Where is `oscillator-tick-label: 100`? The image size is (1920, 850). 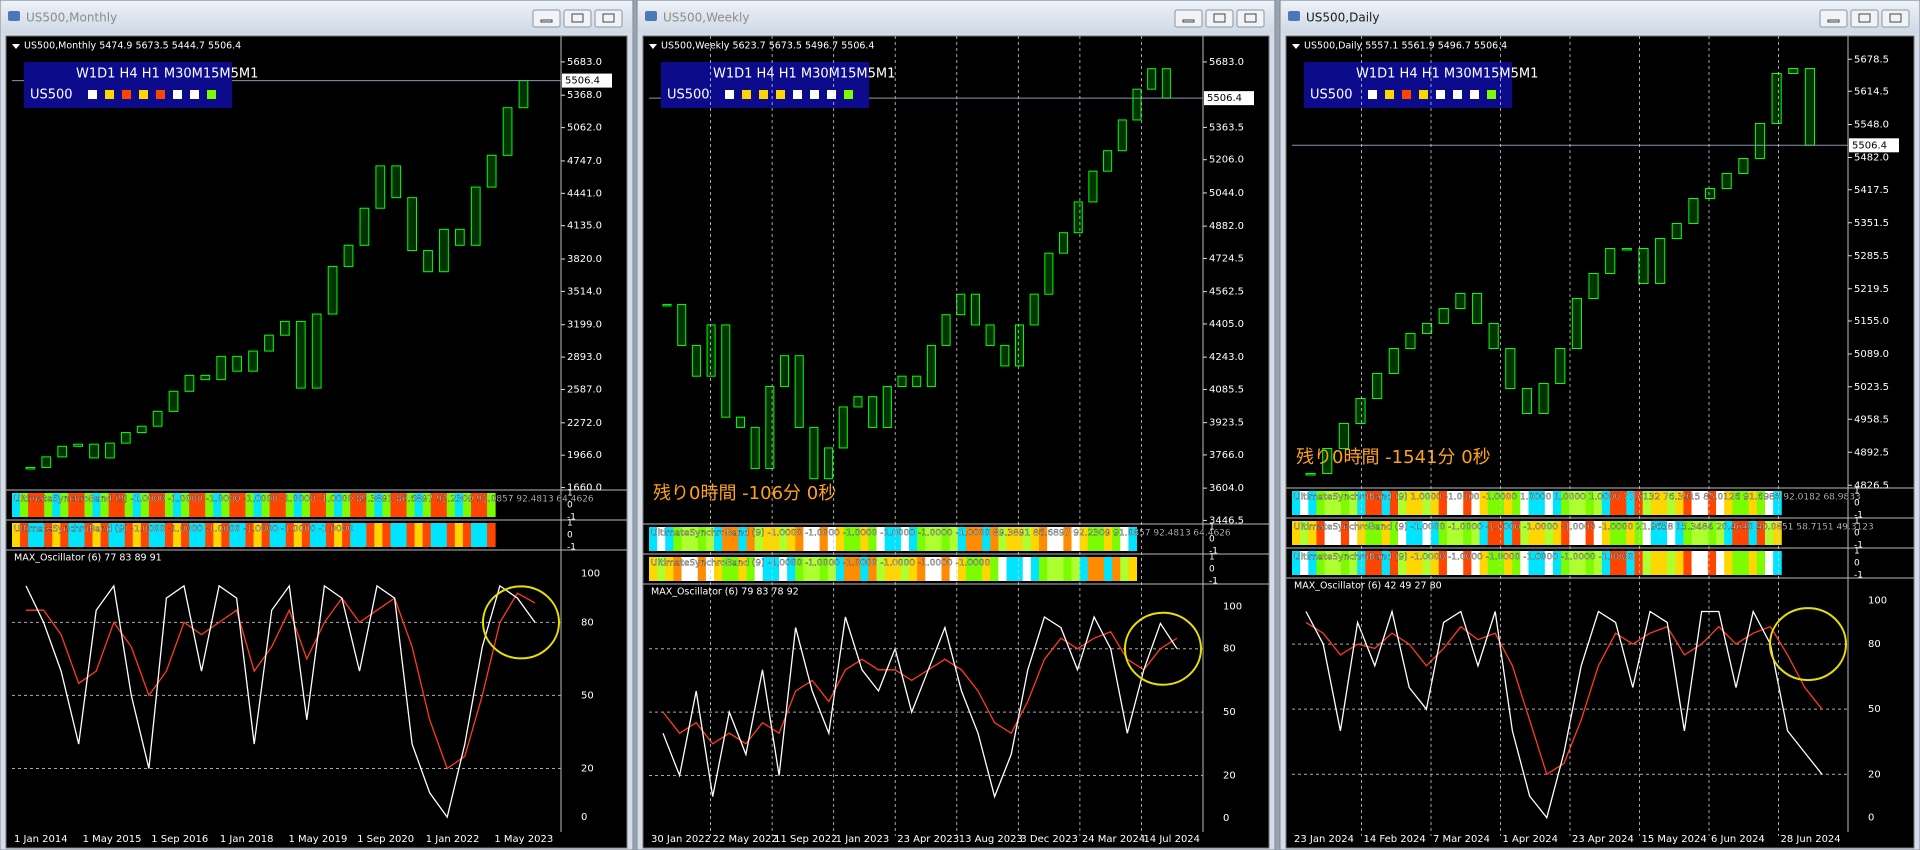
oscillator-tick-label: 100 is located at coordinates (1877, 601).